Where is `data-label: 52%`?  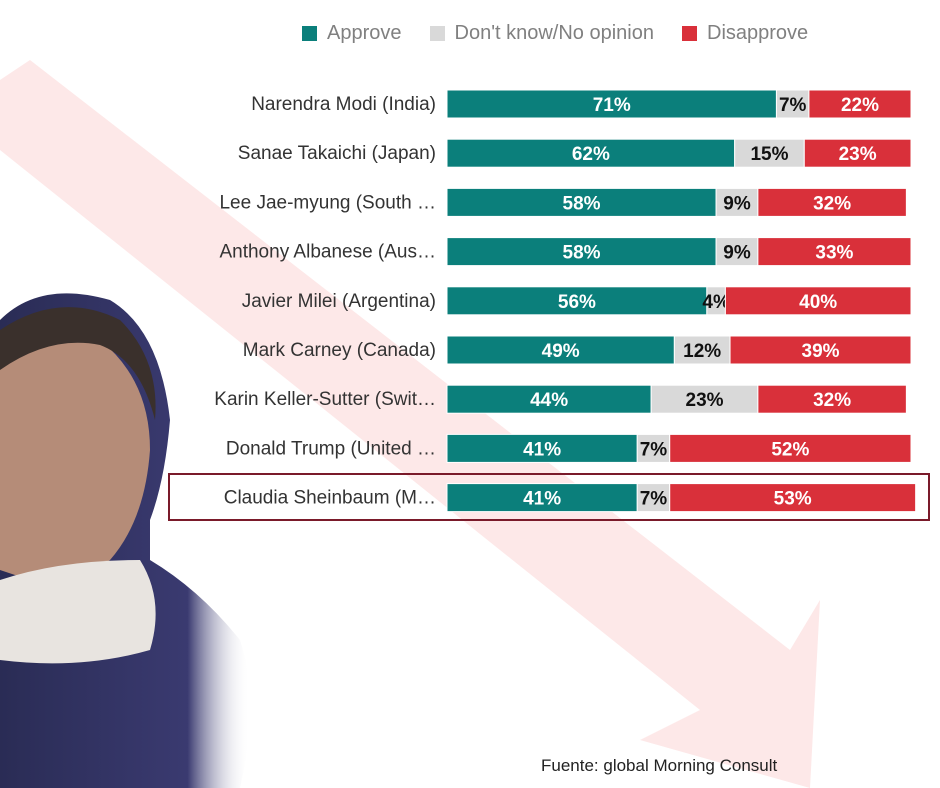
data-label: 52% is located at coordinates (790, 449).